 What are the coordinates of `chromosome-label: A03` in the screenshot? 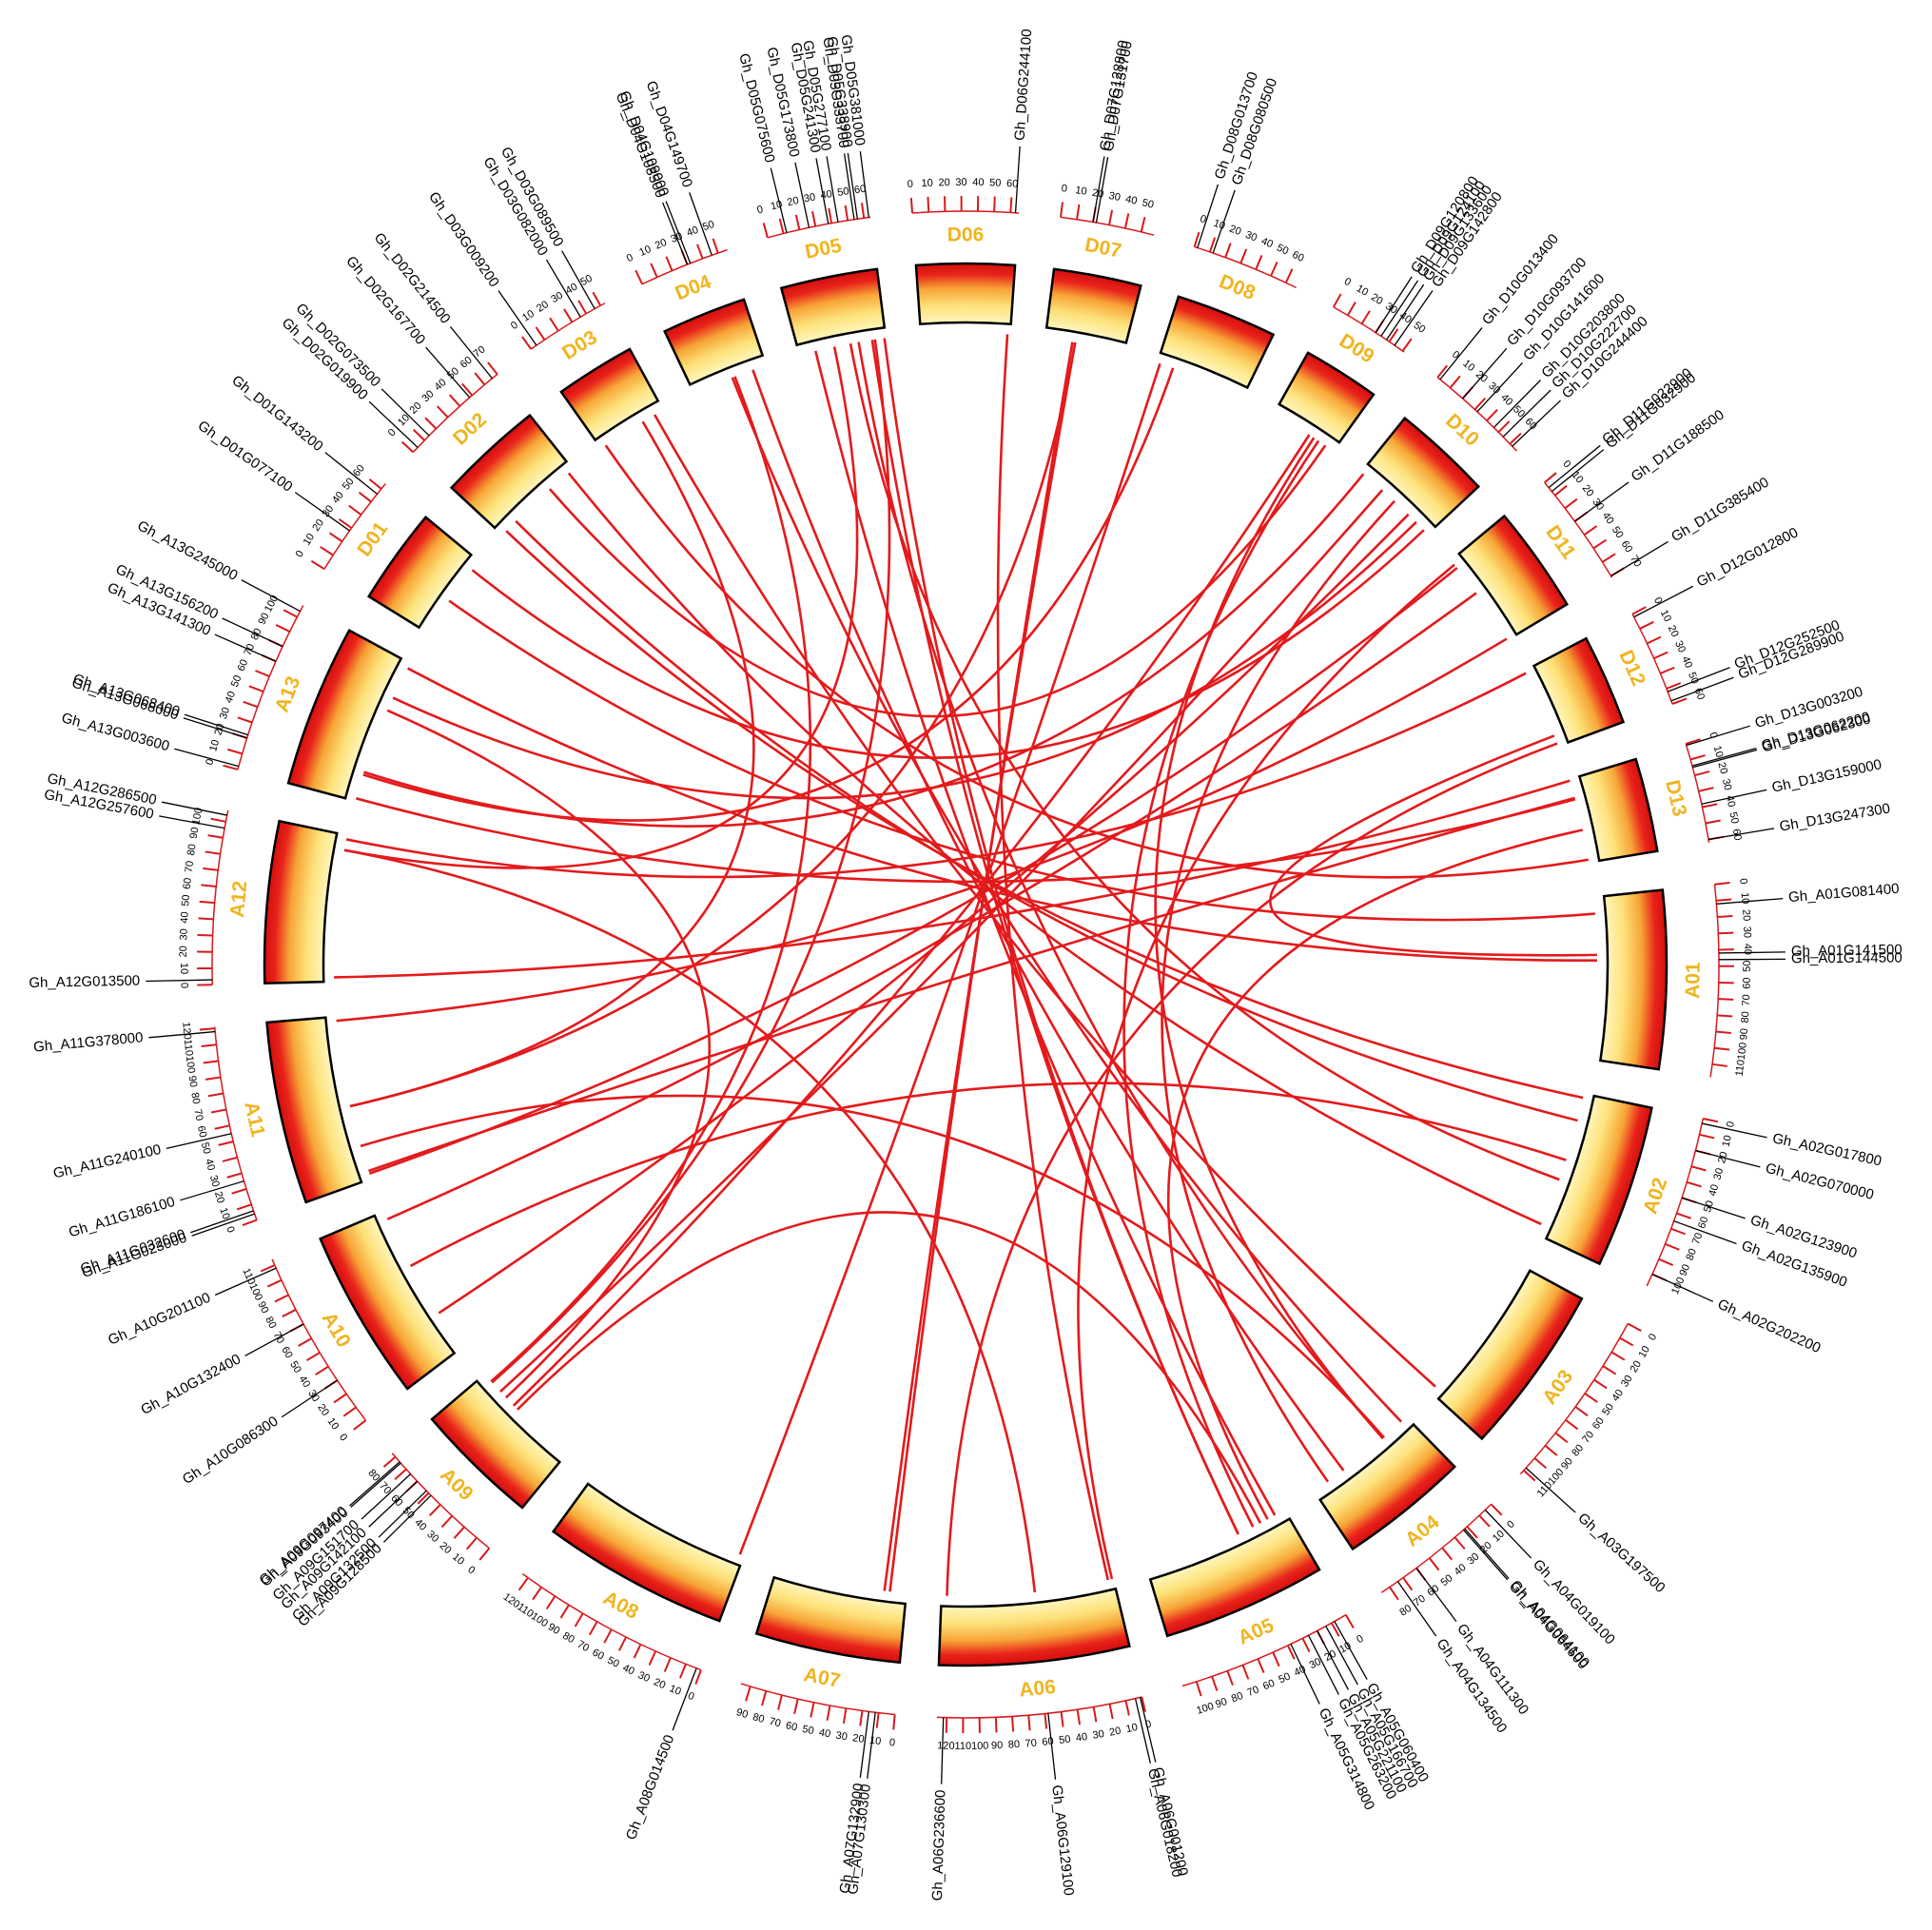 It's located at (1558, 1387).